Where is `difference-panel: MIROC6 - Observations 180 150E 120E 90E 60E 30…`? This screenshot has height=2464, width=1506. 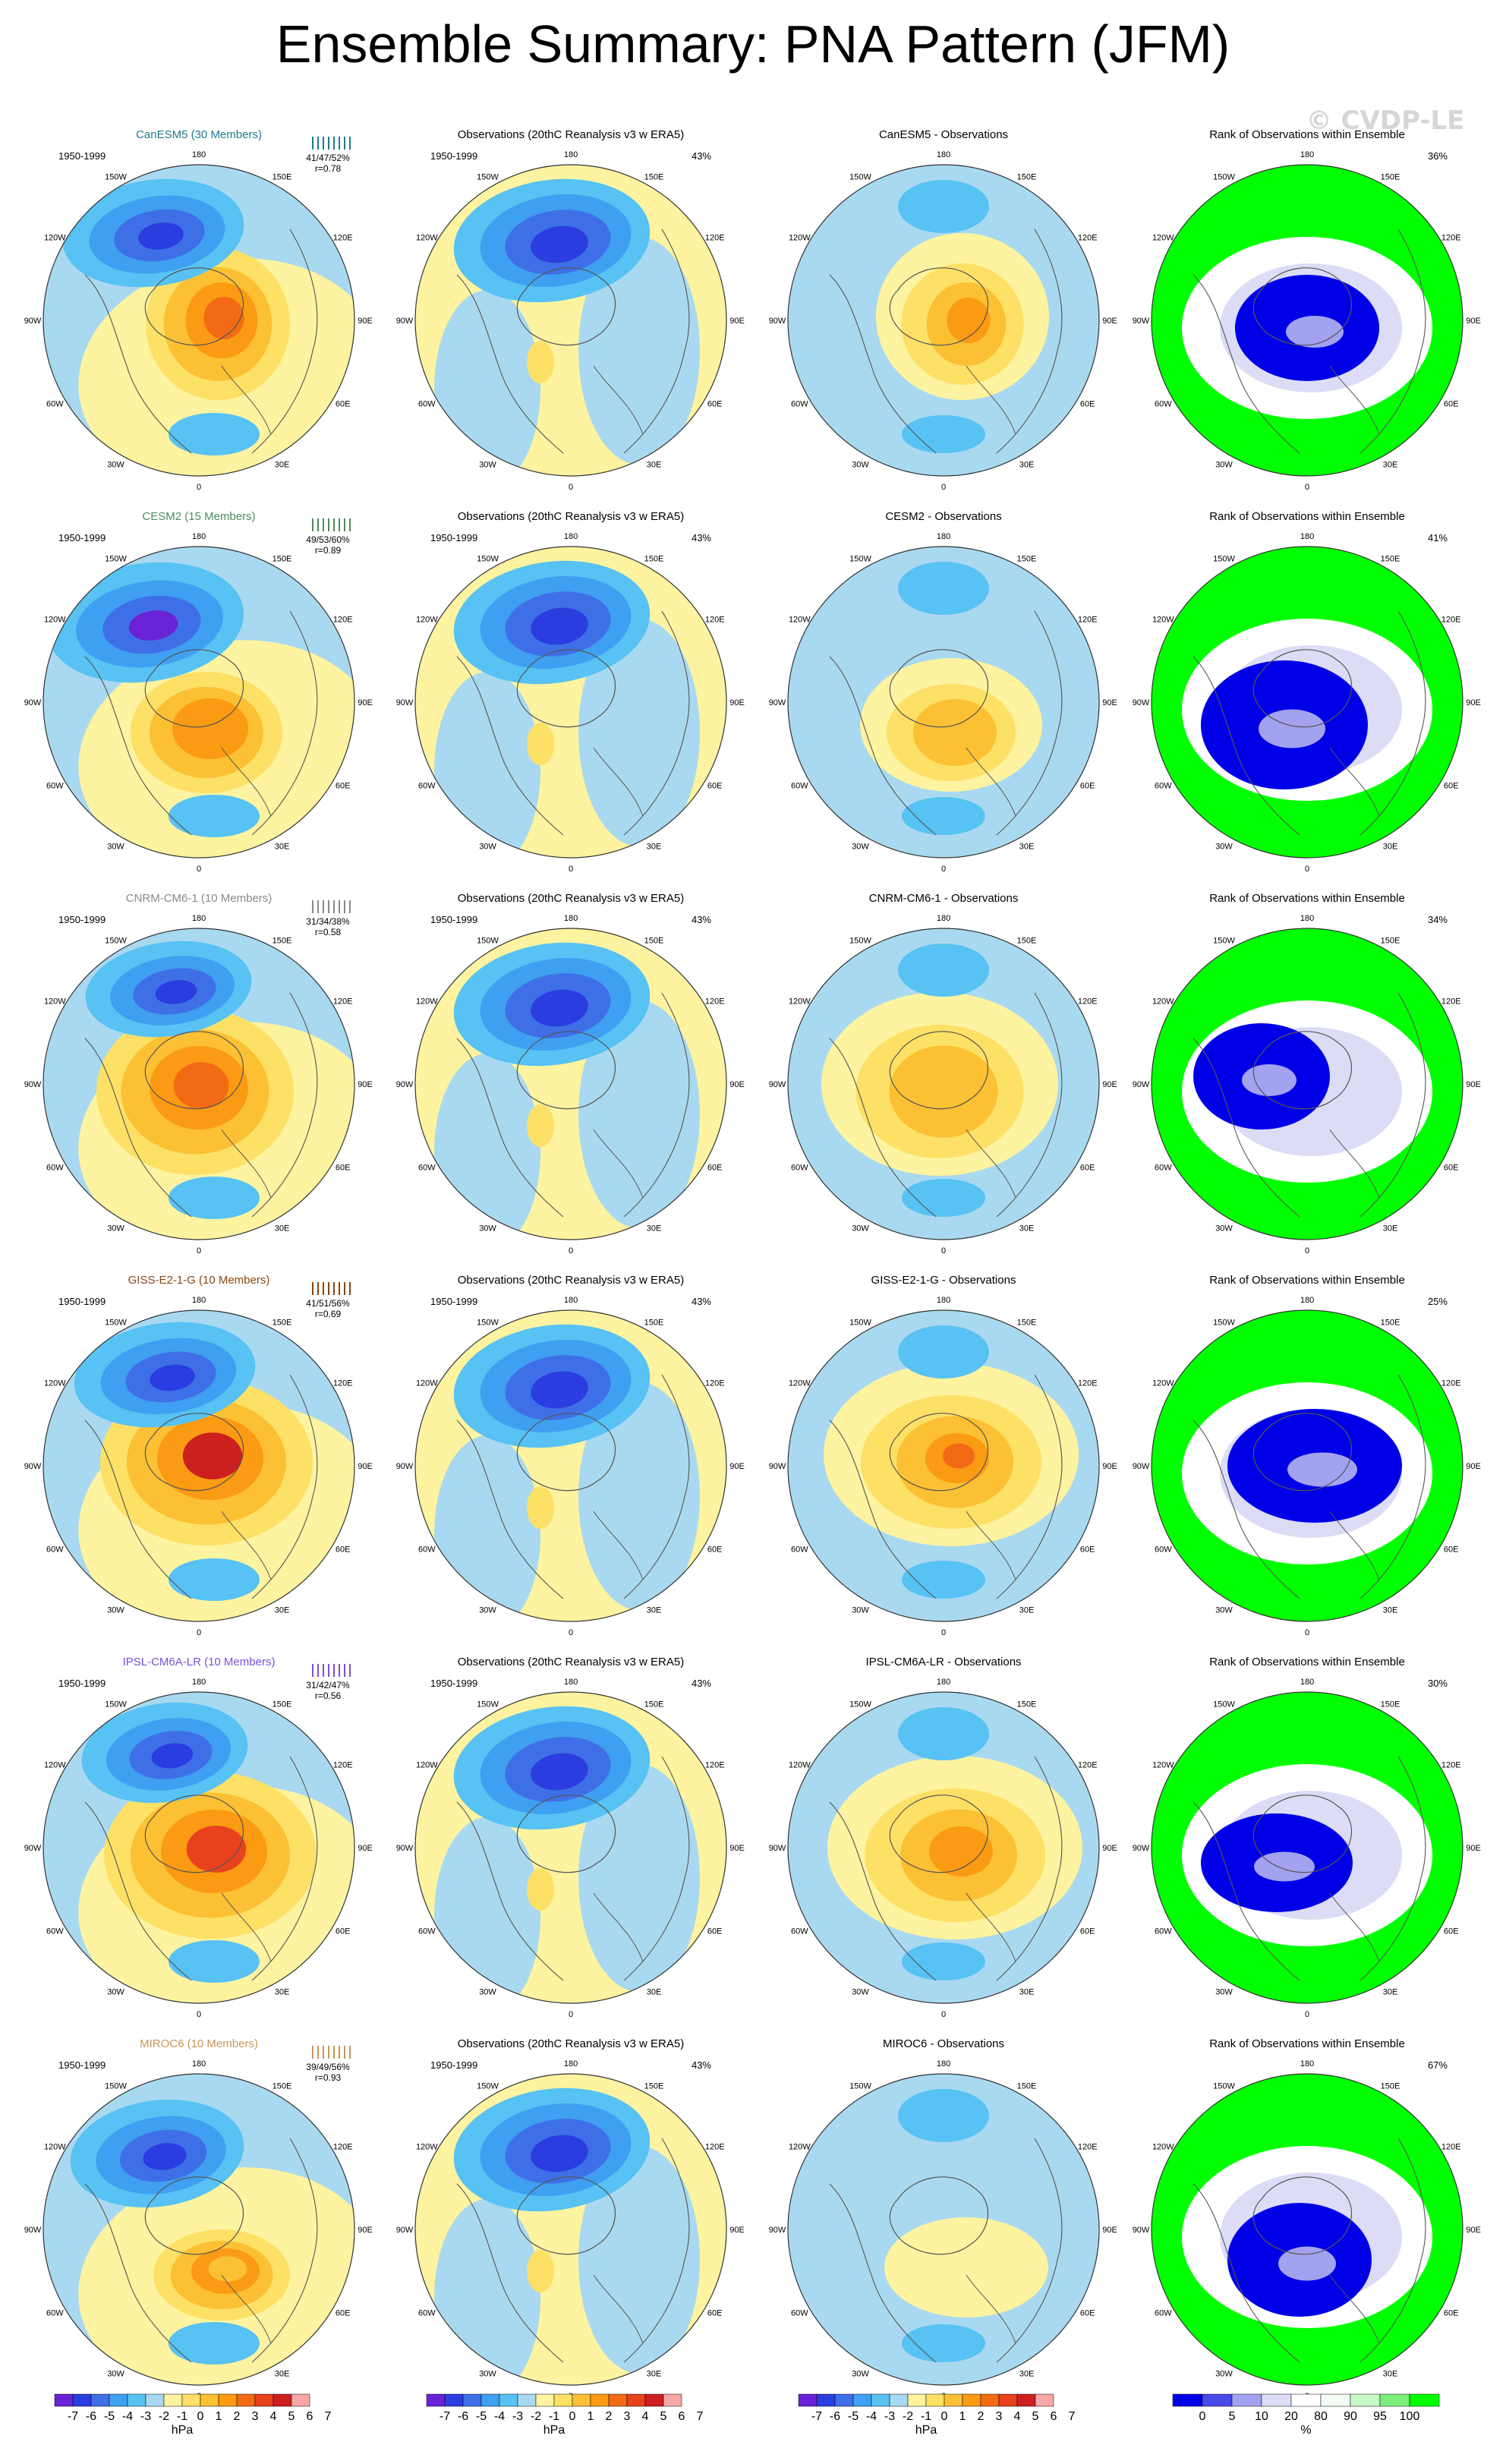 difference-panel: MIROC6 - Observations 180 150E 120E 90E 60E 30… is located at coordinates (943, 2219).